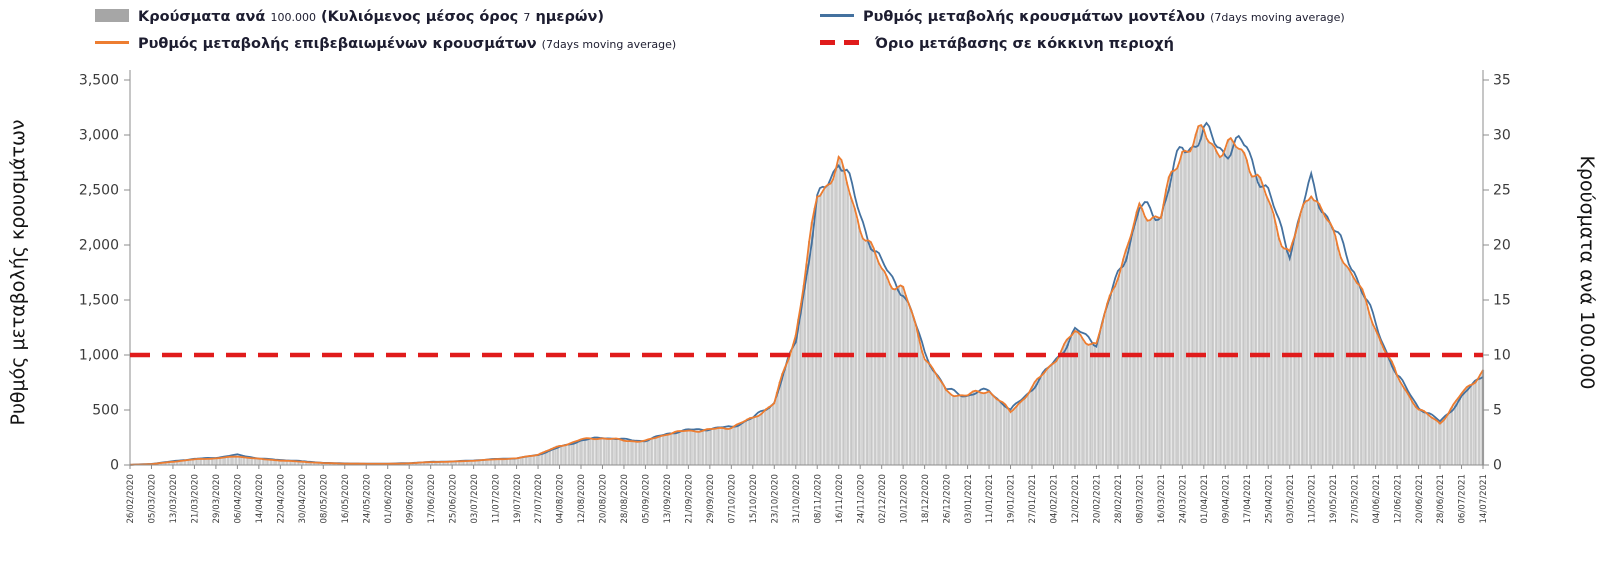 This screenshot has height=567, width=1601. I want to click on x-axis-label: 19/01/2021, so click(1012, 499).